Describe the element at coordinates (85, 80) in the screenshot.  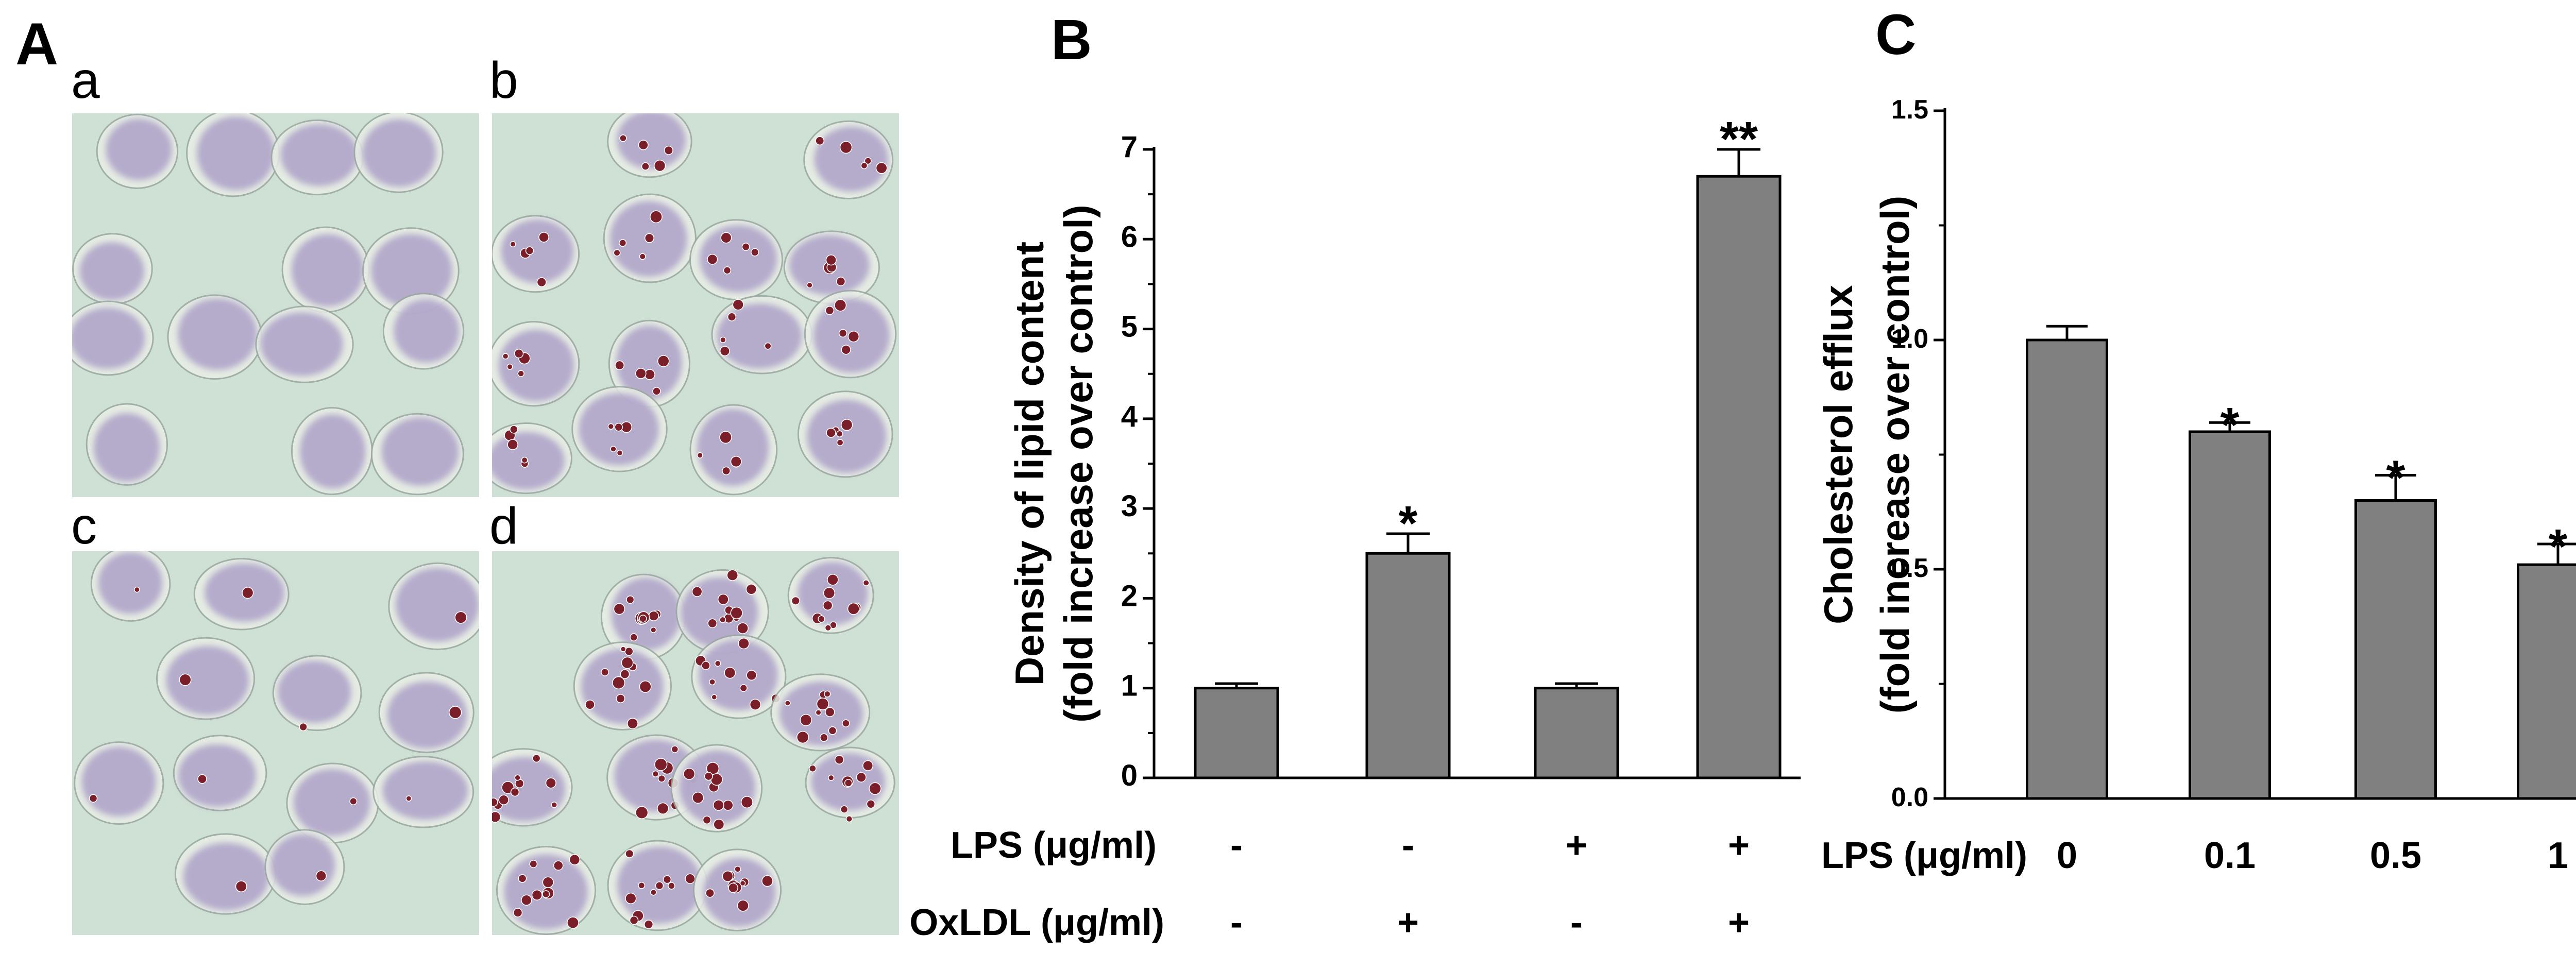
I see `micrograph-a-label: a` at that location.